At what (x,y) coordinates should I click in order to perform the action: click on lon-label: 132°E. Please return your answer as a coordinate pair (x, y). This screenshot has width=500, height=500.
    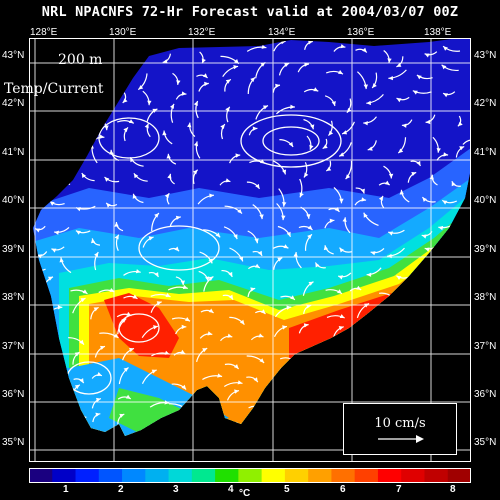
    Looking at the image, I should click on (202, 32).